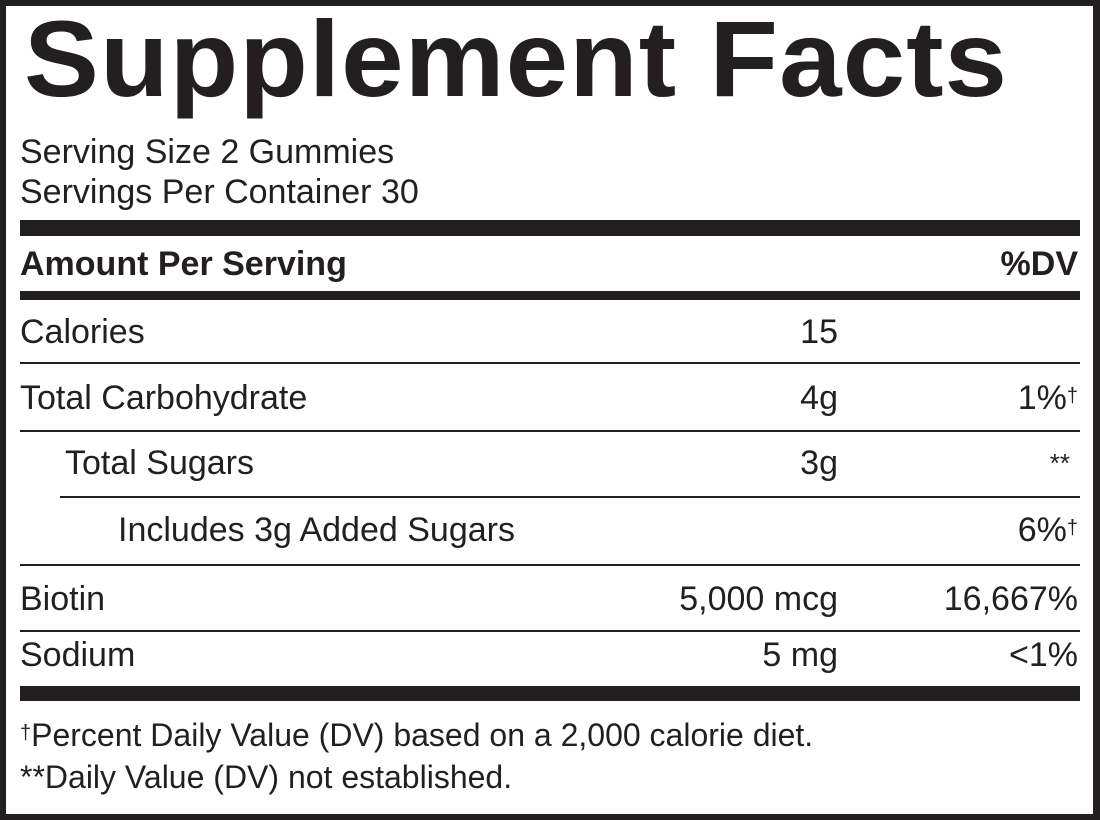  I want to click on nutrient-name: Sodium, so click(78, 655).